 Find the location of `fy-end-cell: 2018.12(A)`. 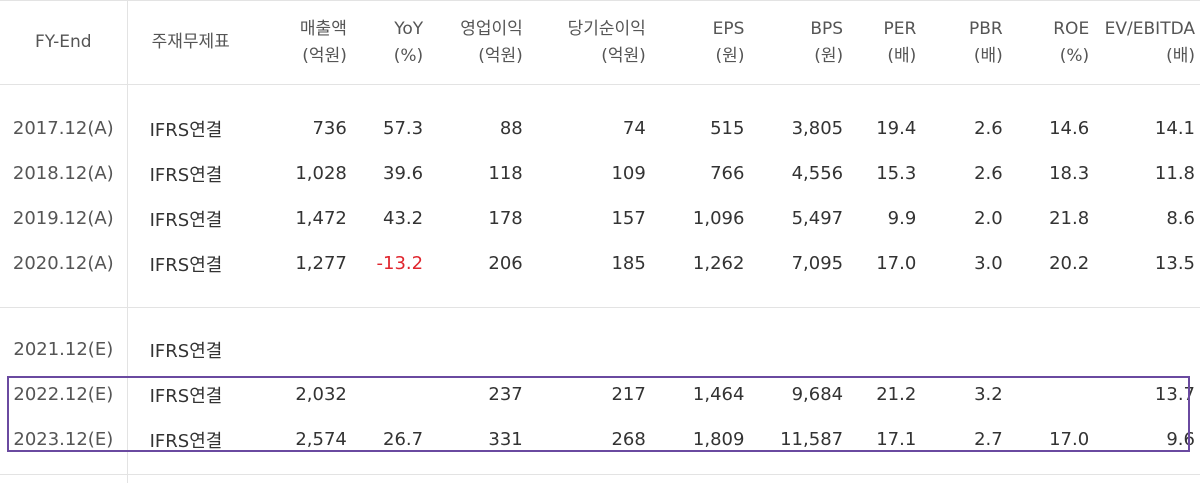

fy-end-cell: 2018.12(A) is located at coordinates (63, 173).